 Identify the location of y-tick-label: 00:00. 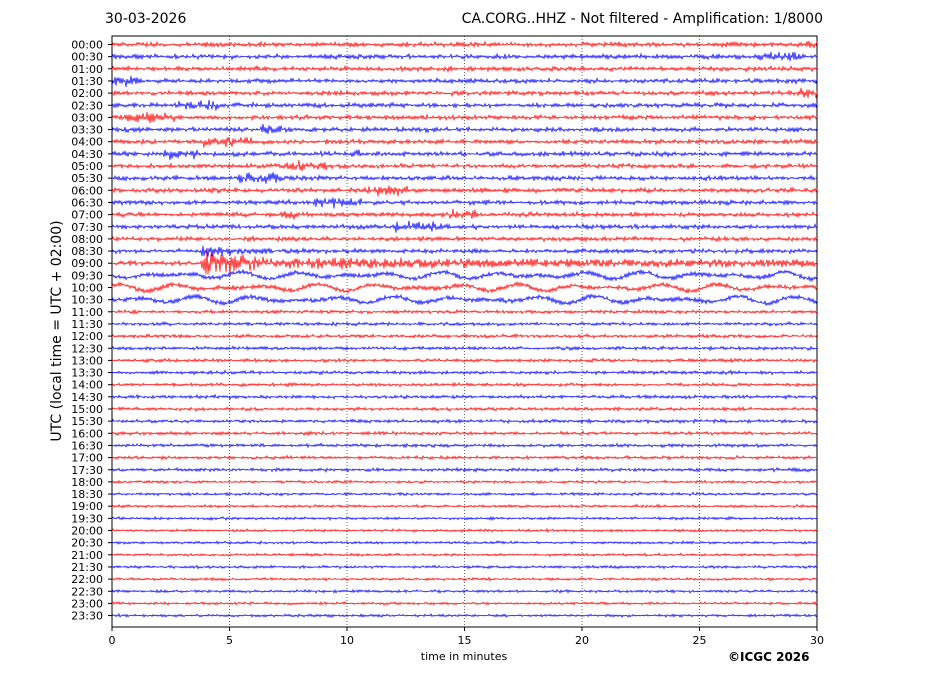
(87, 45).